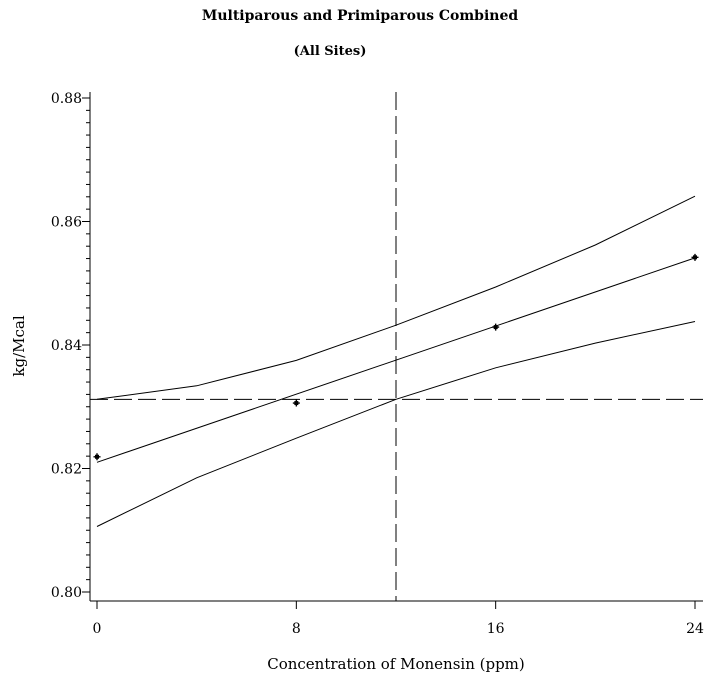  I want to click on y-tick-label: 0.82, so click(66, 470).